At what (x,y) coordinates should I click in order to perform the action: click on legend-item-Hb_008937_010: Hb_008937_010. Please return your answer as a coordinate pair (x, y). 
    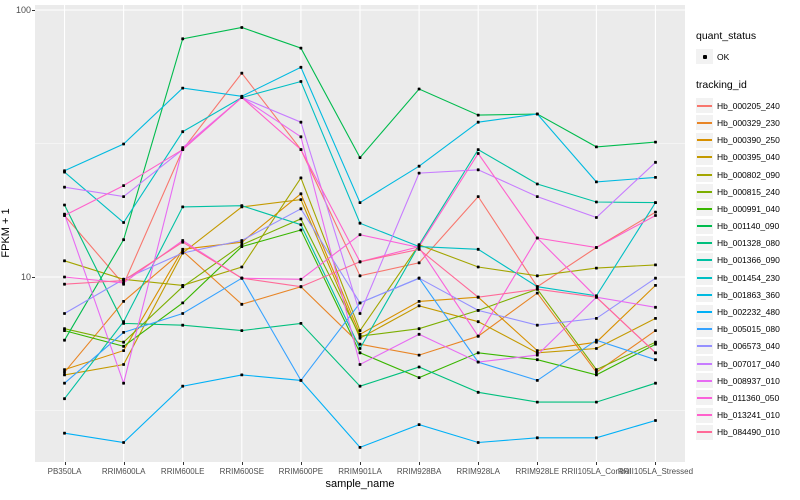
    Looking at the image, I should click on (748, 380).